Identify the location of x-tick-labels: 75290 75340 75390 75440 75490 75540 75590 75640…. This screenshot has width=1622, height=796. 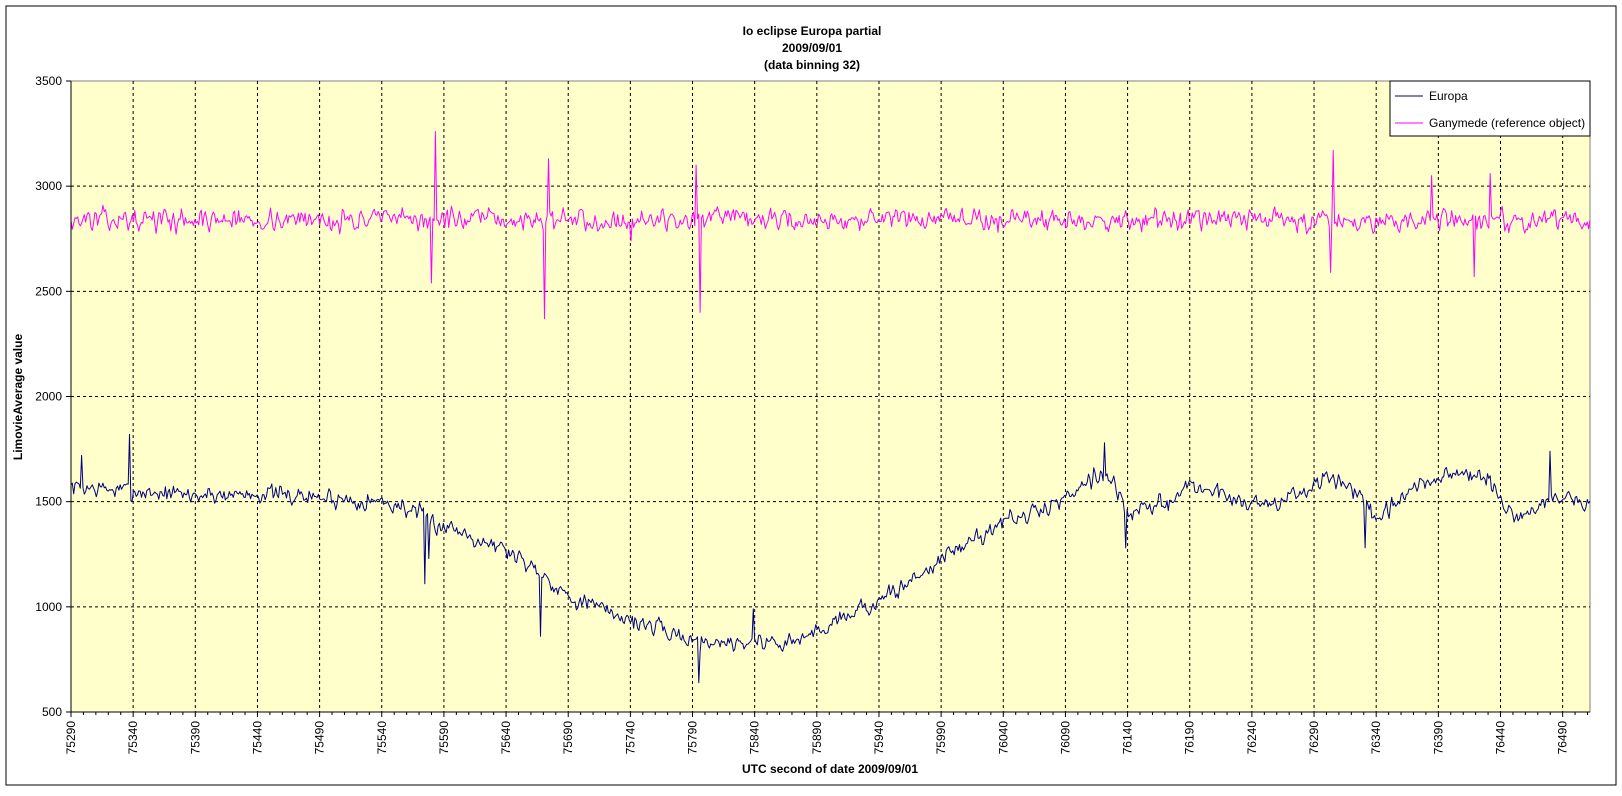
(817, 738).